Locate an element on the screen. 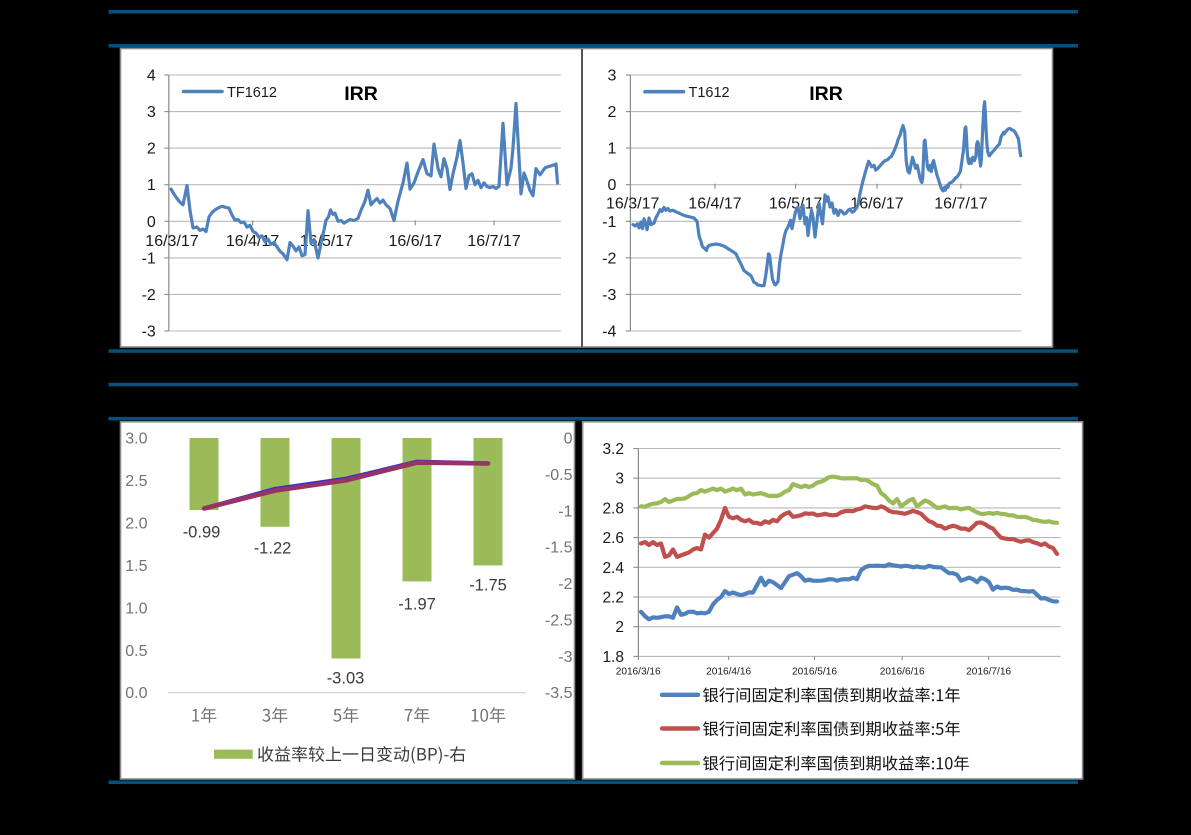  svg-text: 1.5 is located at coordinates (136, 566).